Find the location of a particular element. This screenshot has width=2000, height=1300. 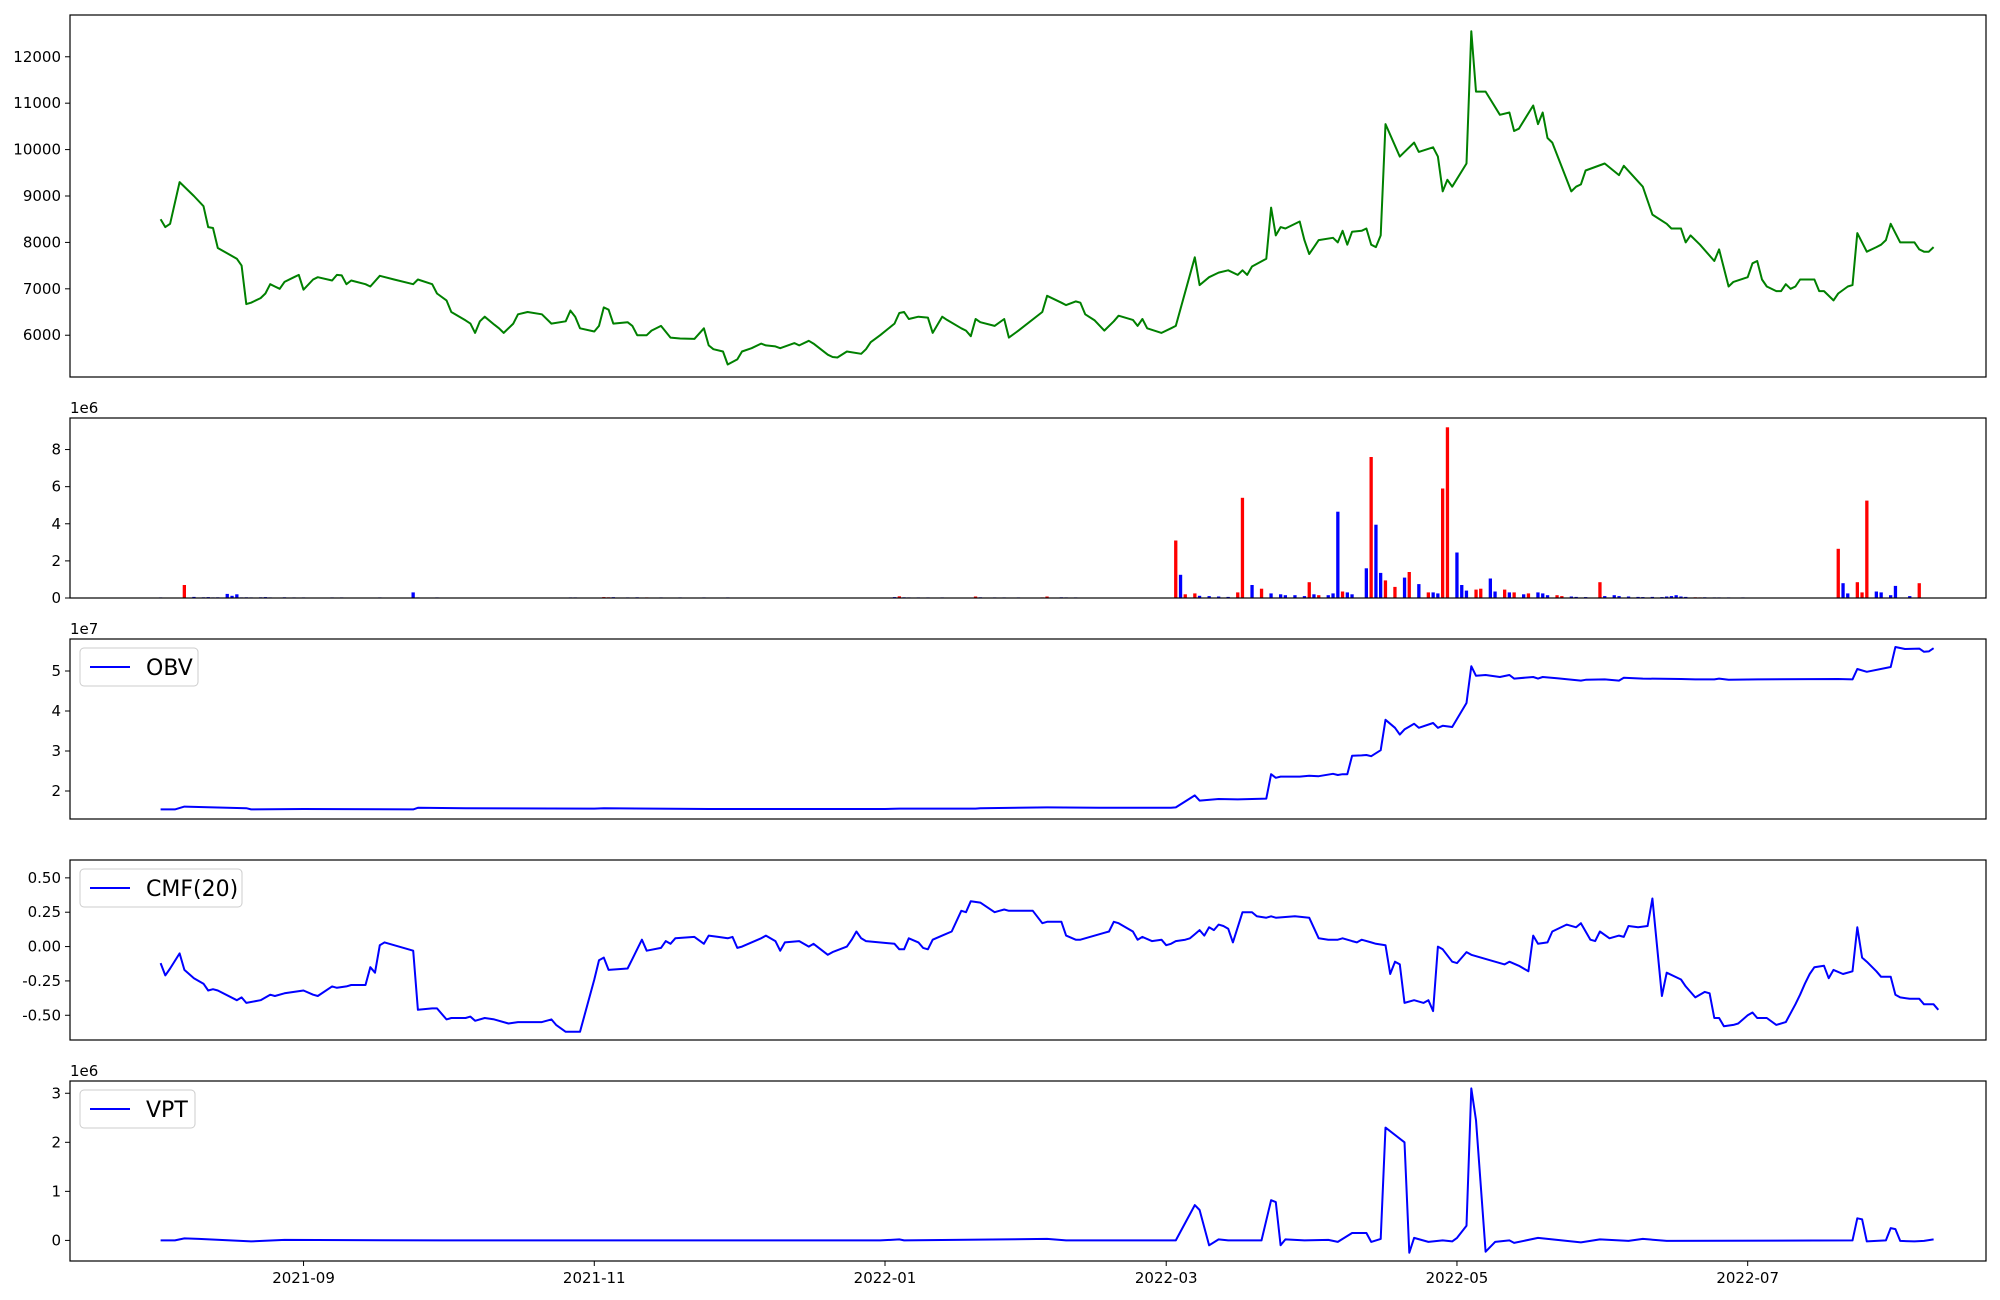

obv-series-line is located at coordinates (1047, 728).